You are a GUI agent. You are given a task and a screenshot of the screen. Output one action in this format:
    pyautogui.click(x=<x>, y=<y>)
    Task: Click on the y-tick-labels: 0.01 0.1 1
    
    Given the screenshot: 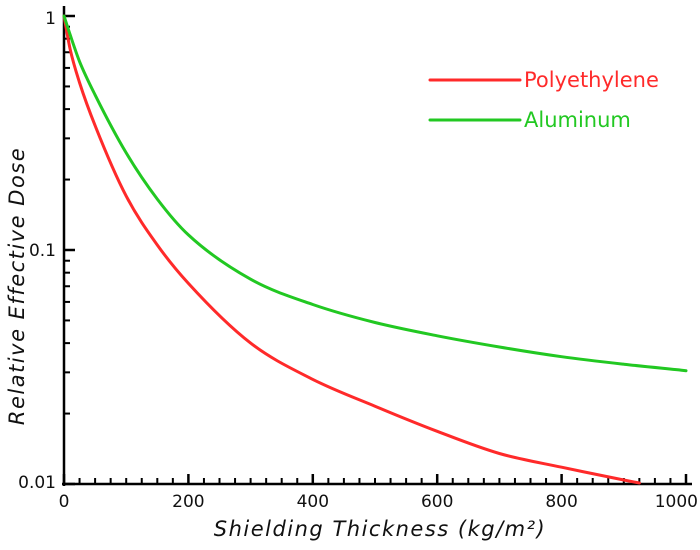 What is the action you would take?
    pyautogui.click(x=37, y=251)
    